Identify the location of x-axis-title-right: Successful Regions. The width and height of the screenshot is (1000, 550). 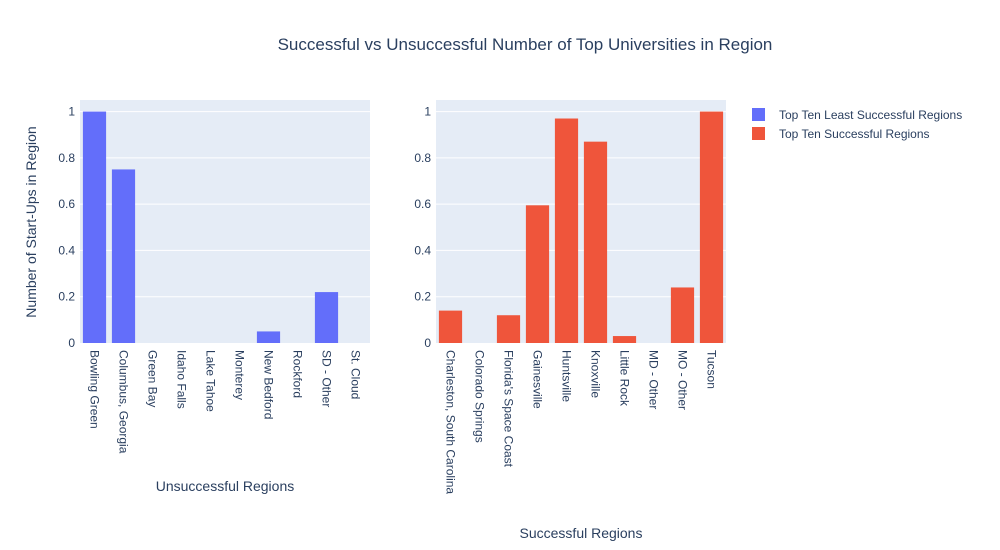
(581, 533).